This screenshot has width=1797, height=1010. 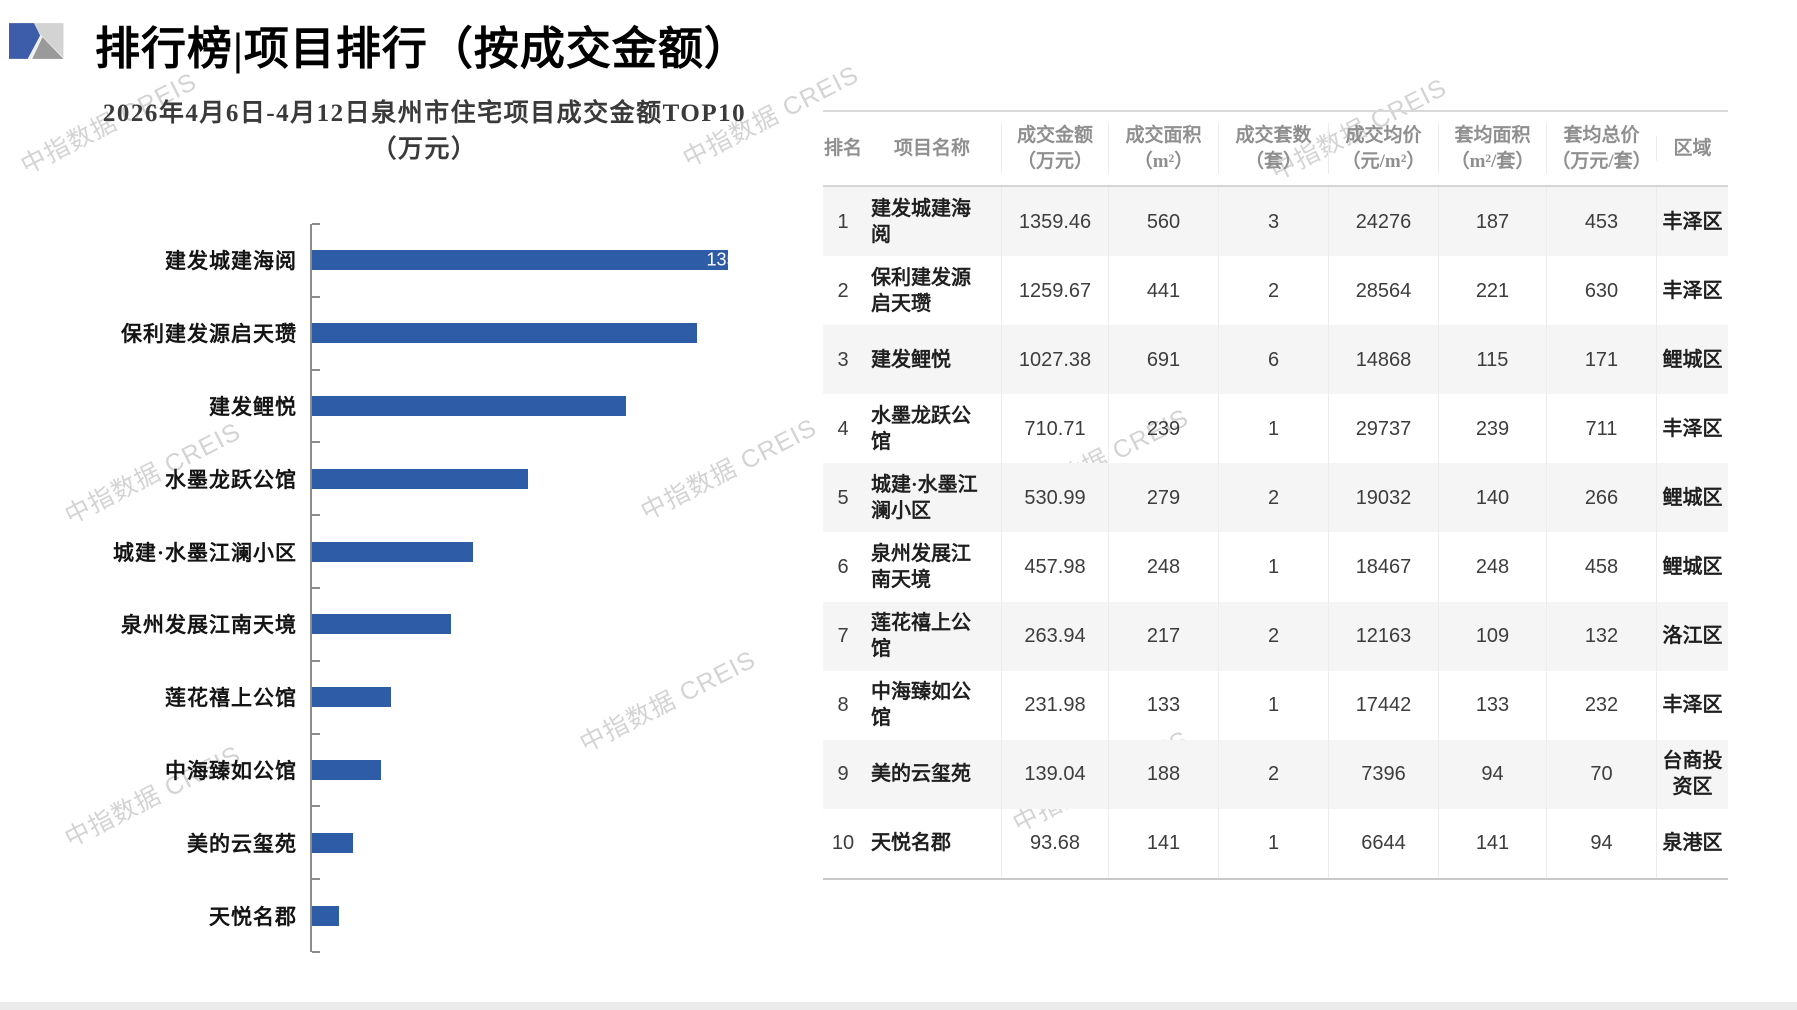 I want to click on value-cell: 217, so click(x=1163, y=636).